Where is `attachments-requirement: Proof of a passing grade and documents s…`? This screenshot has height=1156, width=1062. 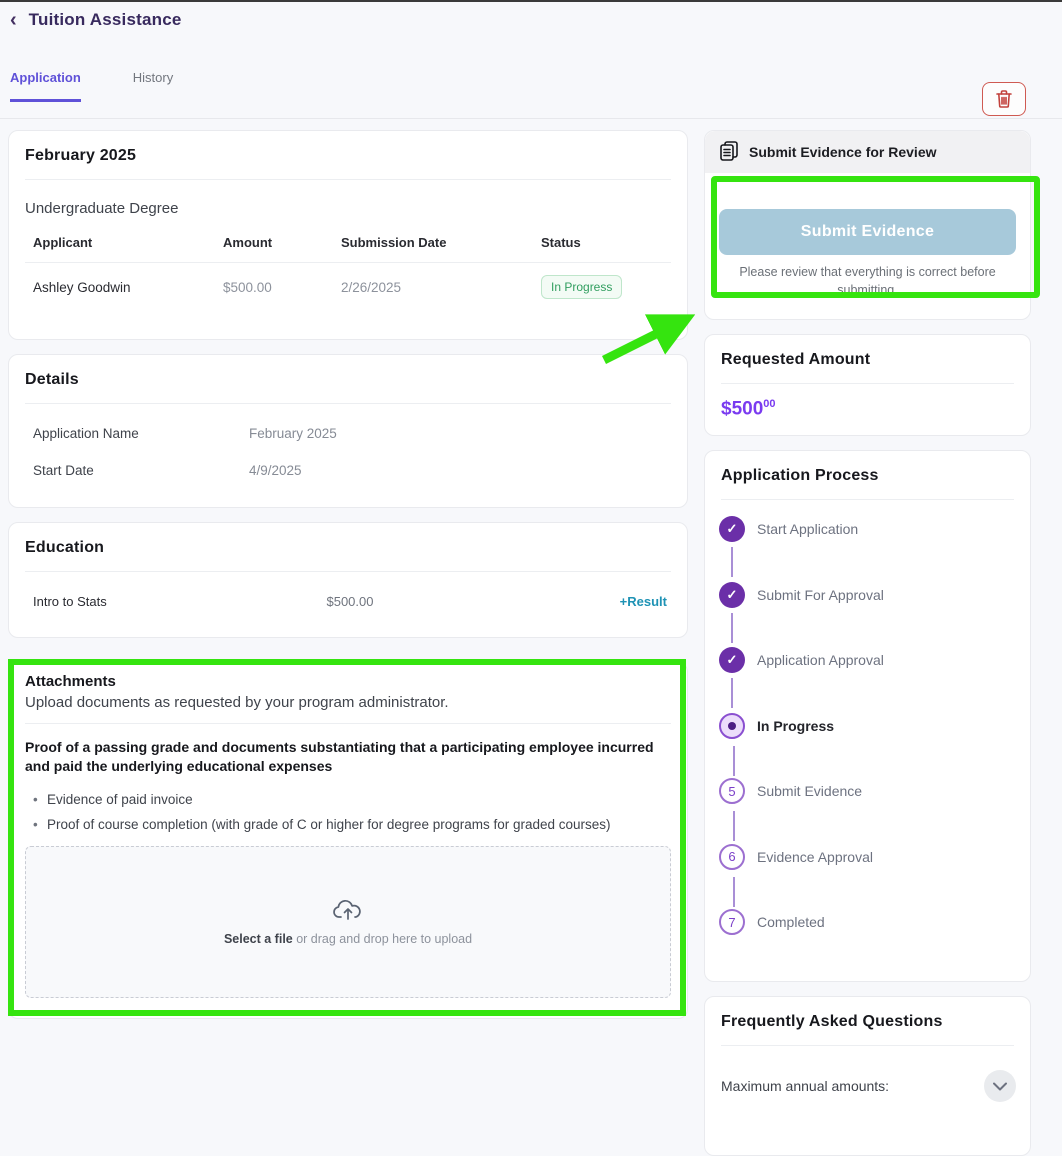 attachments-requirement: Proof of a passing grade and documents s… is located at coordinates (339, 757).